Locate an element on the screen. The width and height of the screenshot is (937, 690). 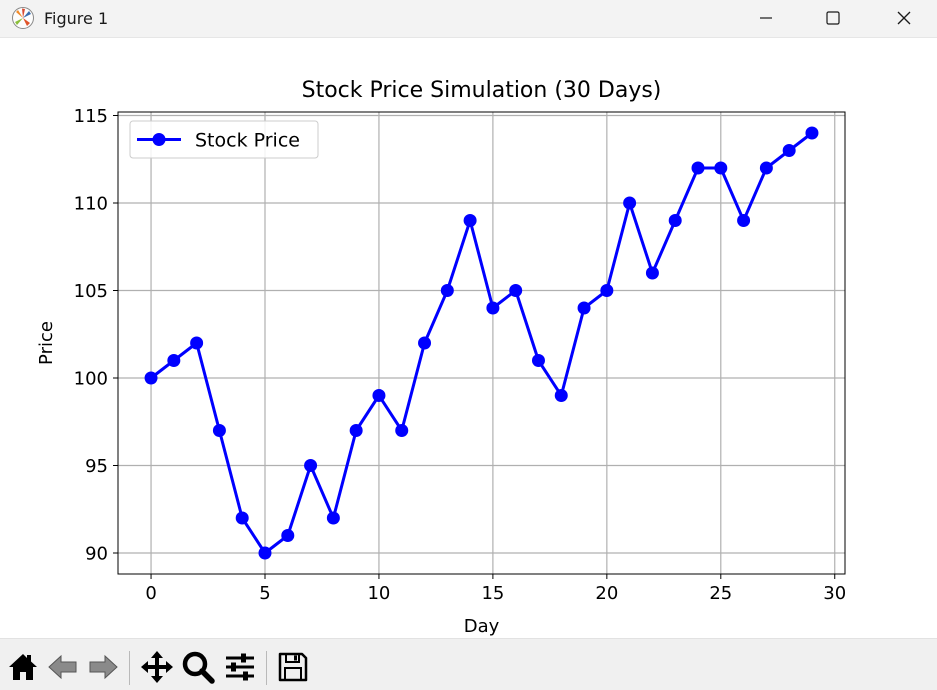
x-tick-label: 15 is located at coordinates (492, 593).